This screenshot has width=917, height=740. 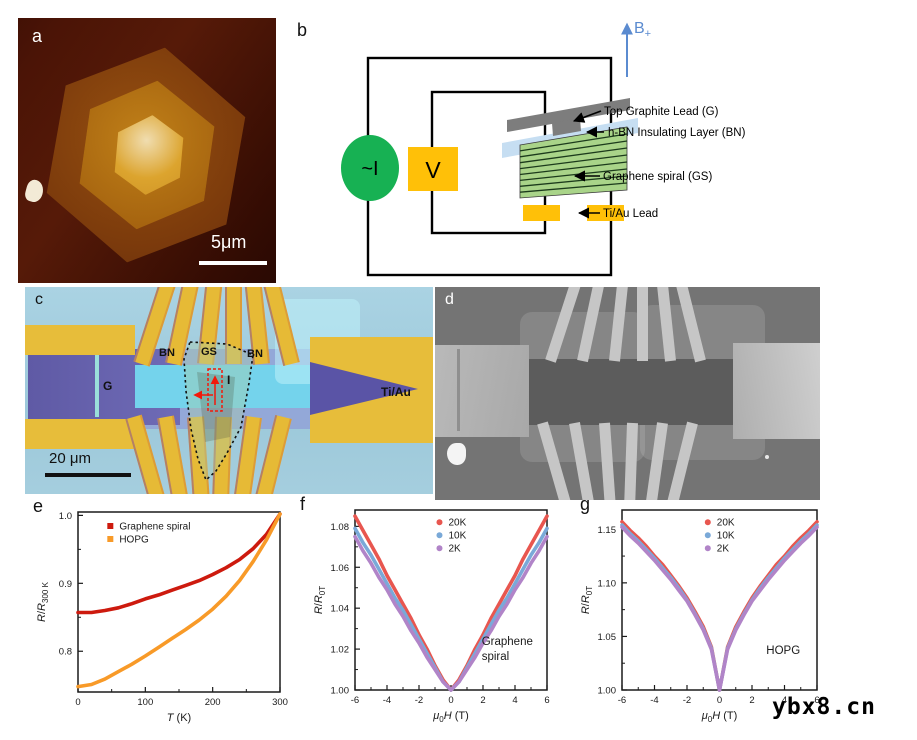 I want to click on graphene-spiral-hatch, so click(x=573, y=163).